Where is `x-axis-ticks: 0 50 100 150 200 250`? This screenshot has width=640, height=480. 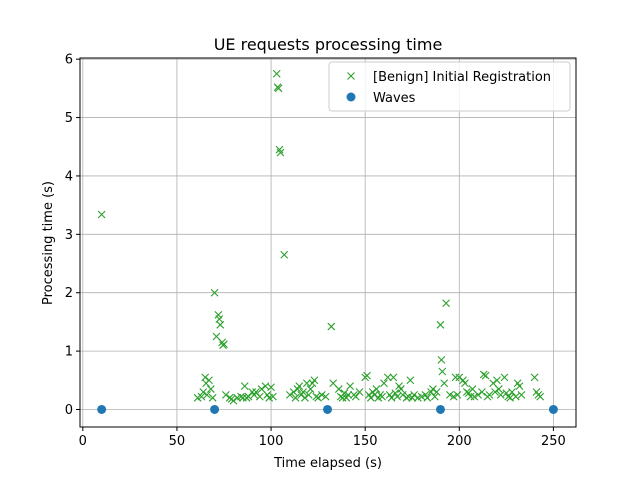
x-axis-ticks: 0 50 100 150 200 250 is located at coordinates (322, 438).